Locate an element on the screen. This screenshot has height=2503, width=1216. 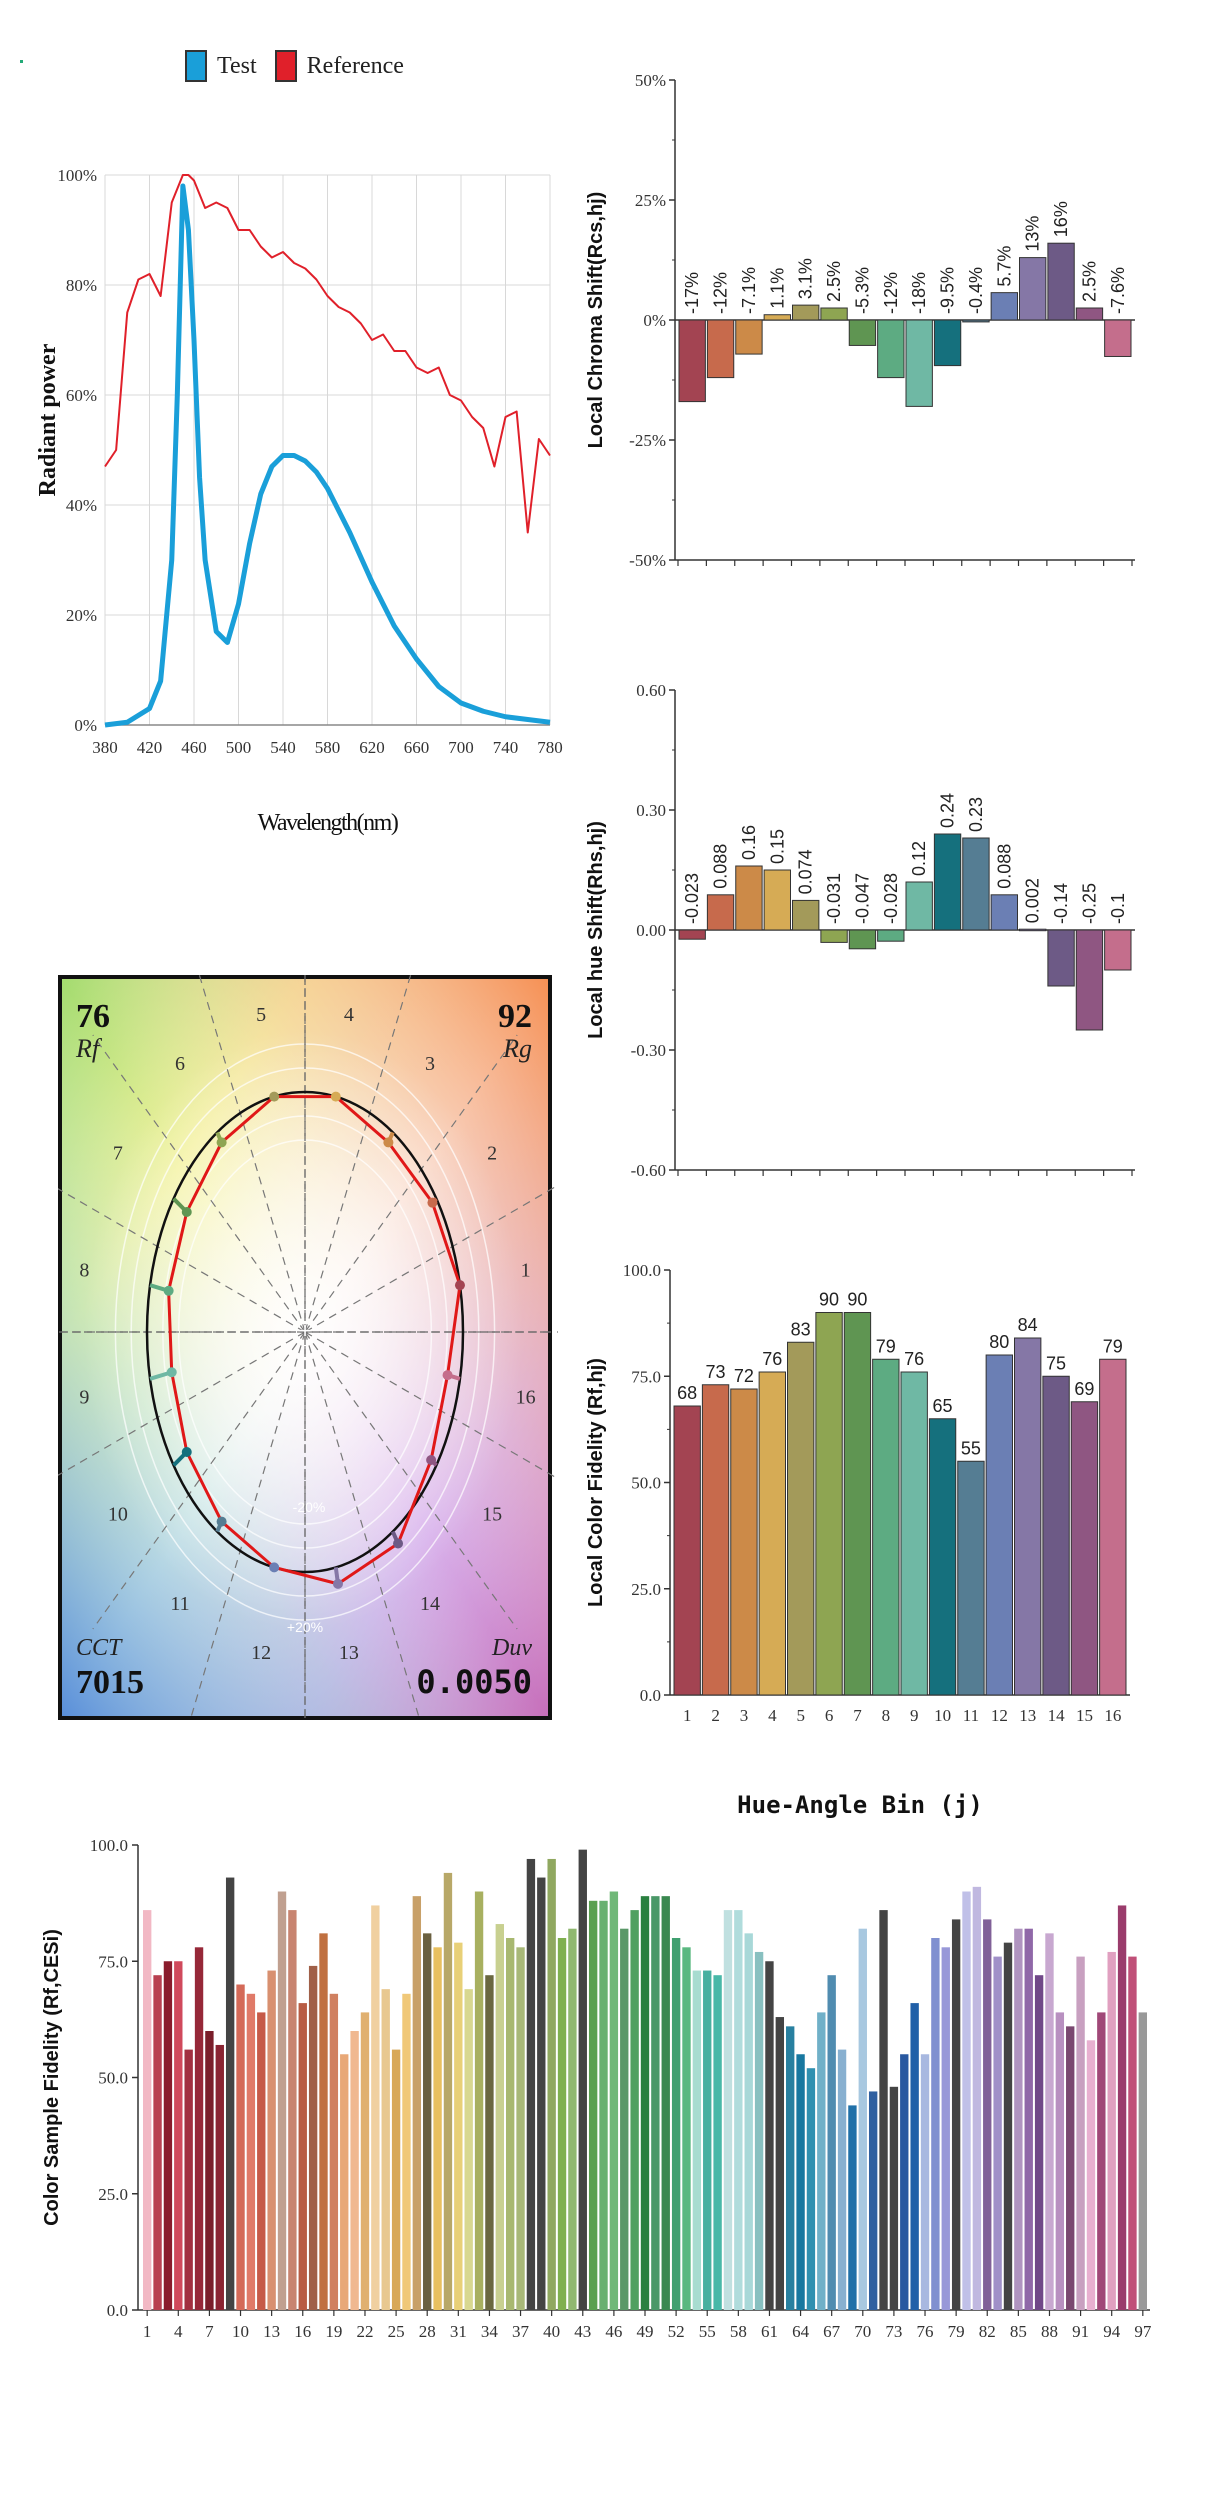
y-tick-label: 0.60 is located at coordinates (651, 690).